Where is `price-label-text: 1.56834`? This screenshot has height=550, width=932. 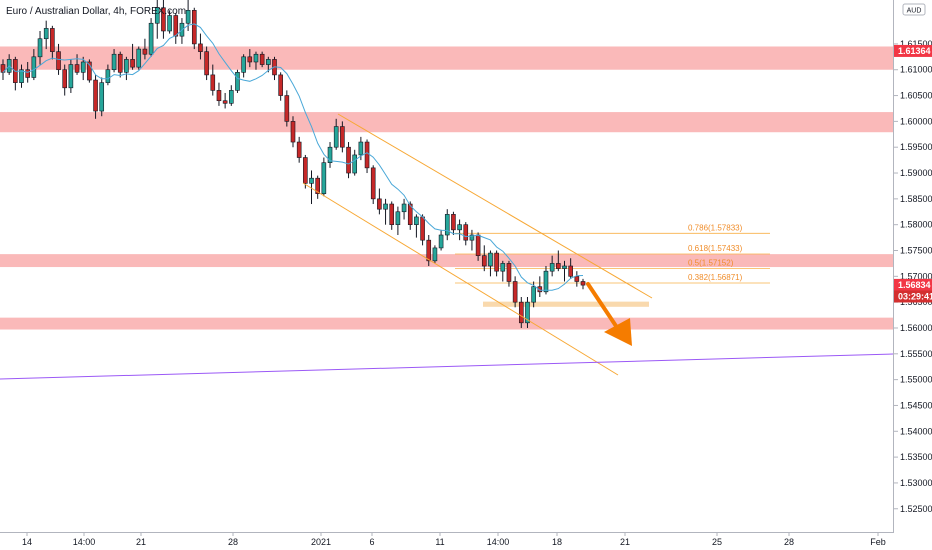 price-label-text: 1.56834 is located at coordinates (914, 285).